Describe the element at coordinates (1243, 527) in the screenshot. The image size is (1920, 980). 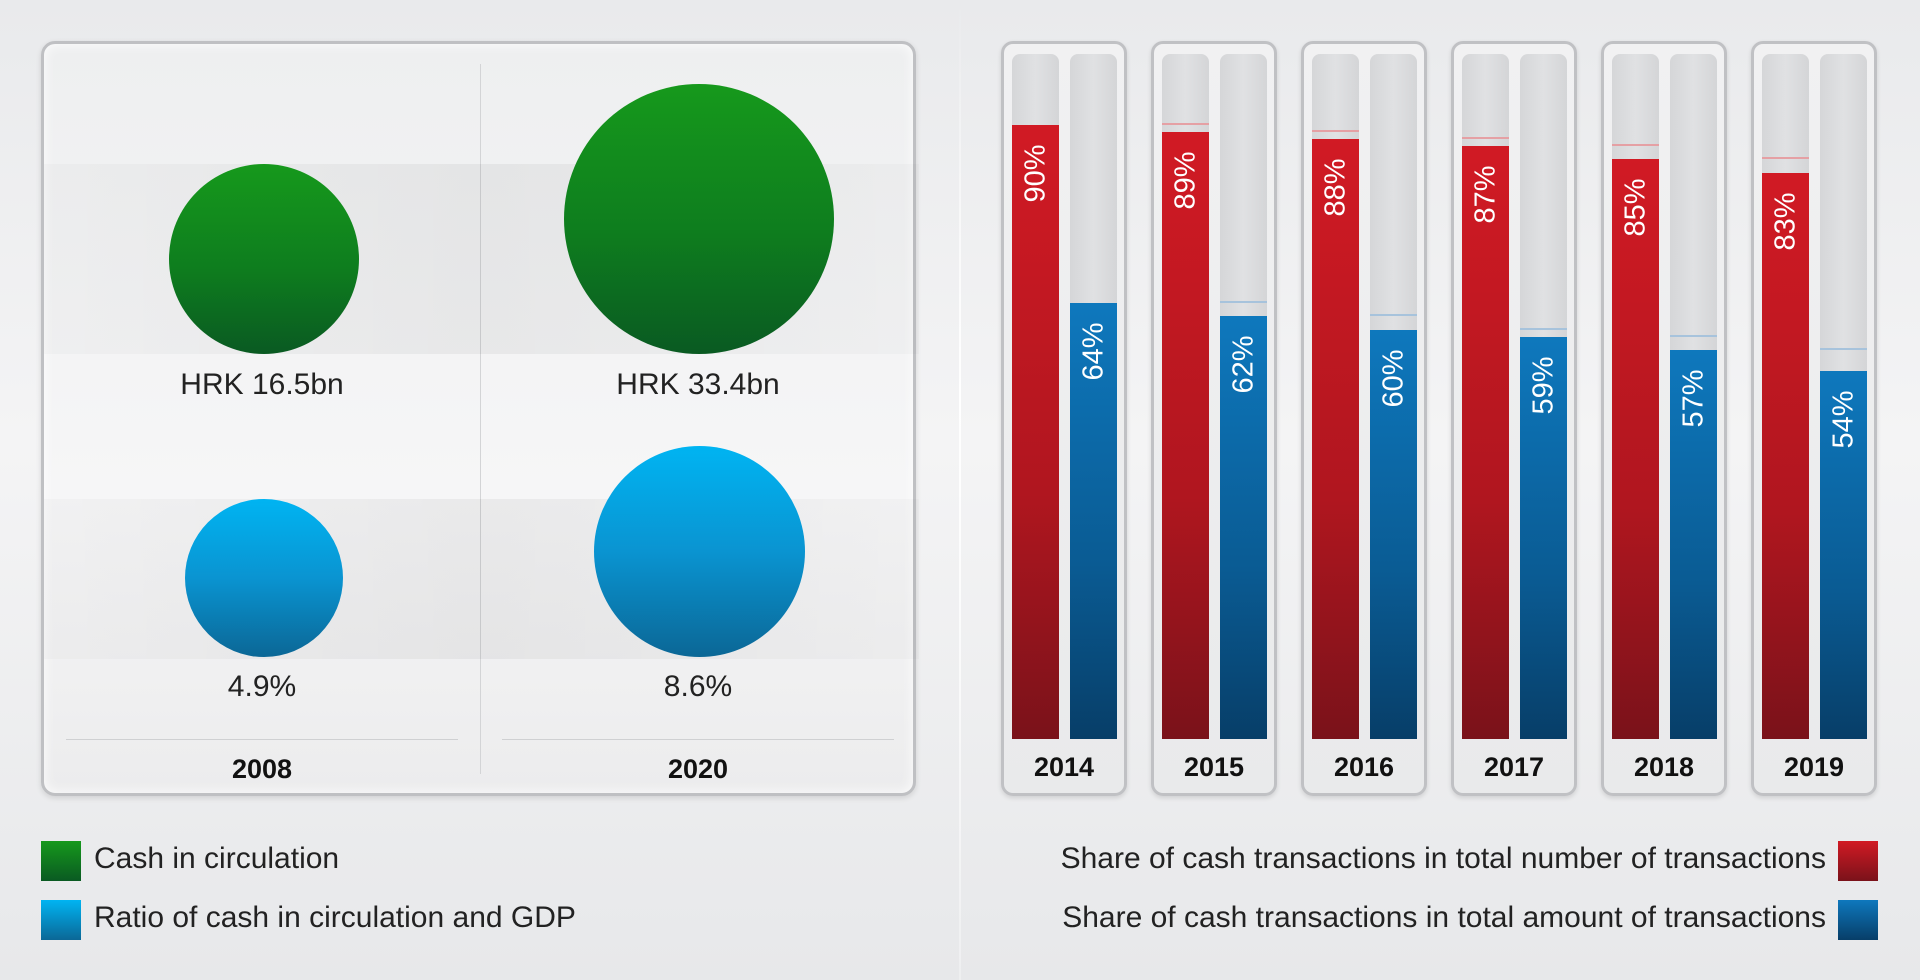
I see `amount-bar-2015` at that location.